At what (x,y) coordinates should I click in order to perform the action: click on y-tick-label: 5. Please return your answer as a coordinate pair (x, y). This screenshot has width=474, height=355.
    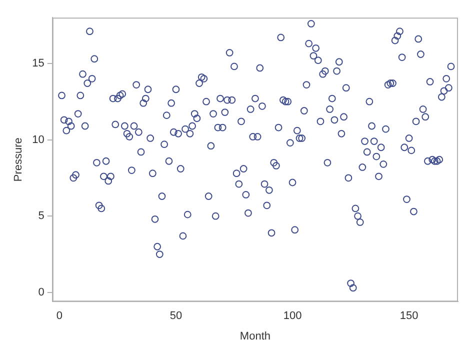
    Looking at the image, I should click on (41, 216).